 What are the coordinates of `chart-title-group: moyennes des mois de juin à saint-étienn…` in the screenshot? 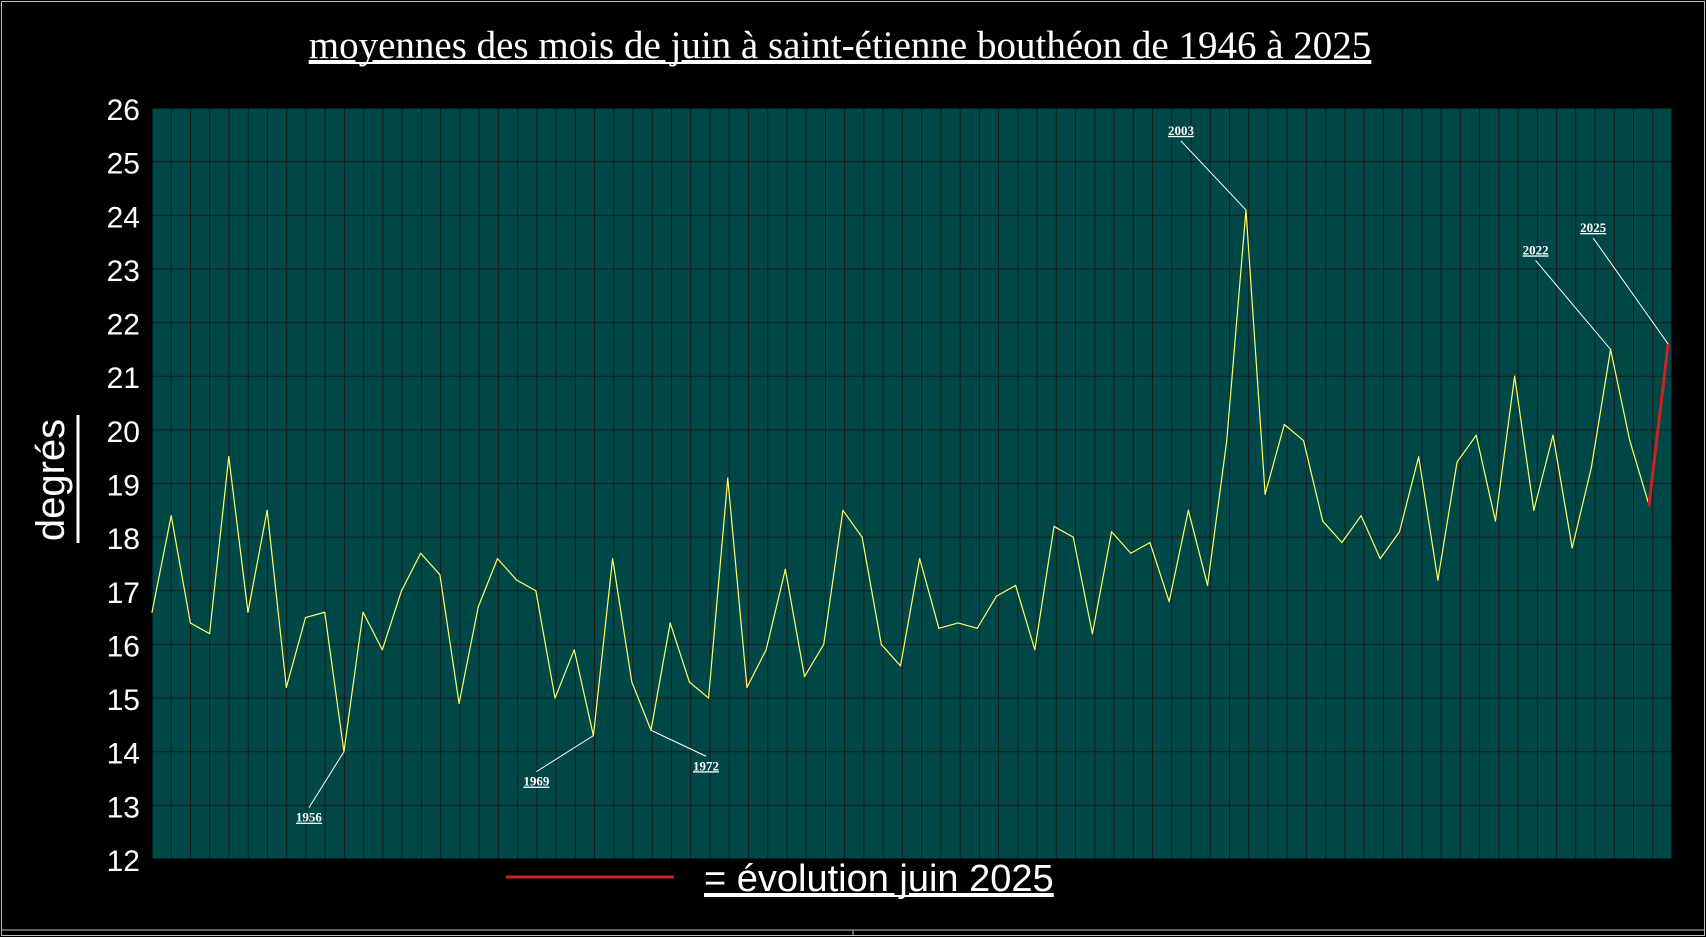 It's located at (840, 45).